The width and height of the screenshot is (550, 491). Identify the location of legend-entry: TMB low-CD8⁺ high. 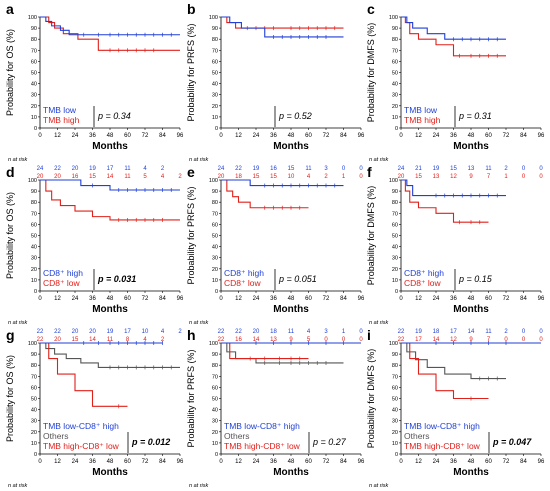
(442, 426).